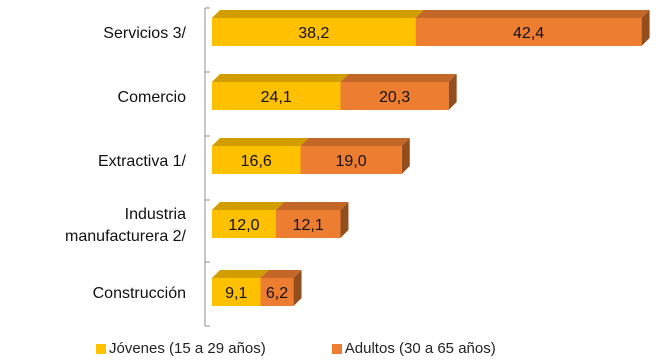 The image size is (672, 361). I want to click on legend-item-adultos: Adultos (30 a 65 años), so click(413, 348).